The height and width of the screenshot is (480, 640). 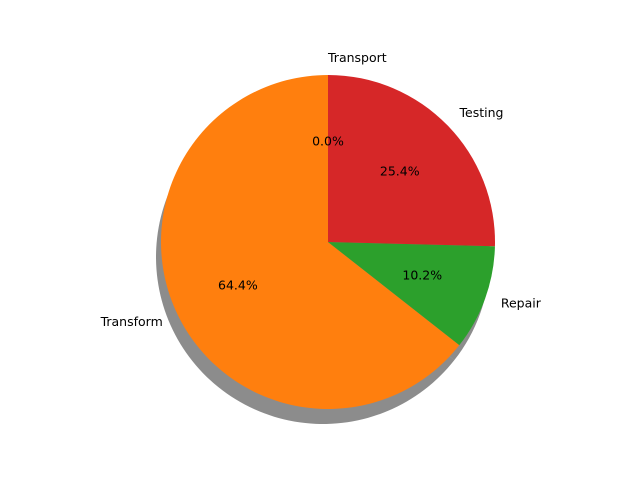 I want to click on slice-label-transport: Transport, so click(x=357, y=57).